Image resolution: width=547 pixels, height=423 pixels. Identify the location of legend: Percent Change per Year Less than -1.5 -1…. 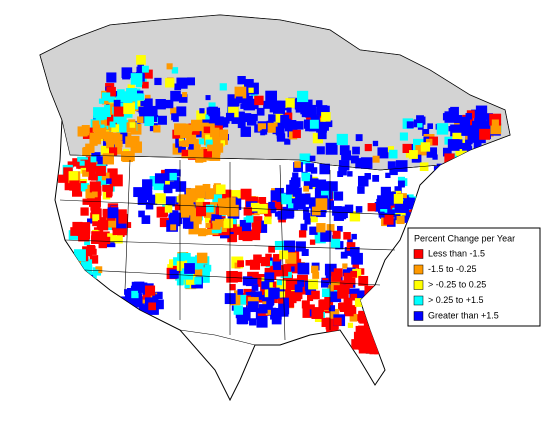
(474, 277).